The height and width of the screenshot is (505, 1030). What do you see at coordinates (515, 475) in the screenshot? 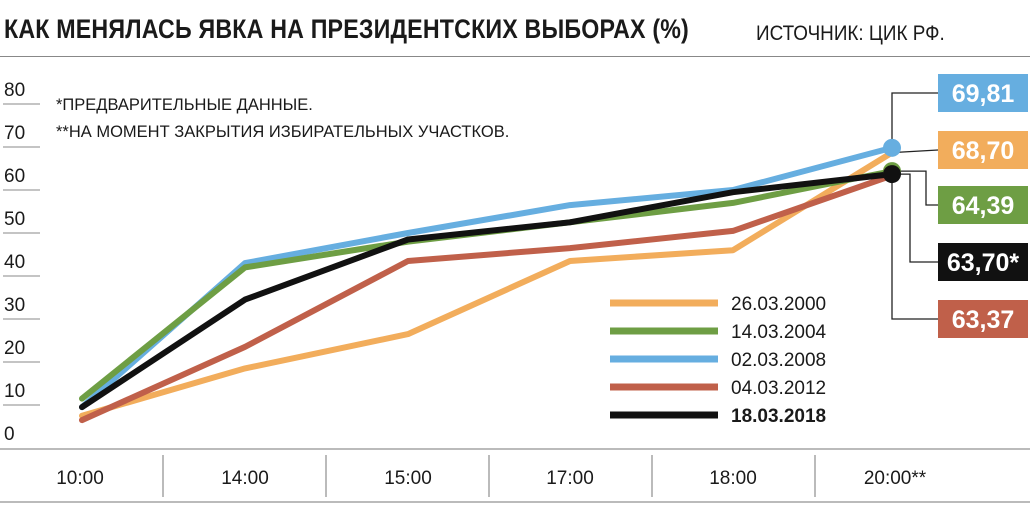
I see `x-axis: 10:00 14:00 15:00 17:00 18:00 20:00**` at bounding box center [515, 475].